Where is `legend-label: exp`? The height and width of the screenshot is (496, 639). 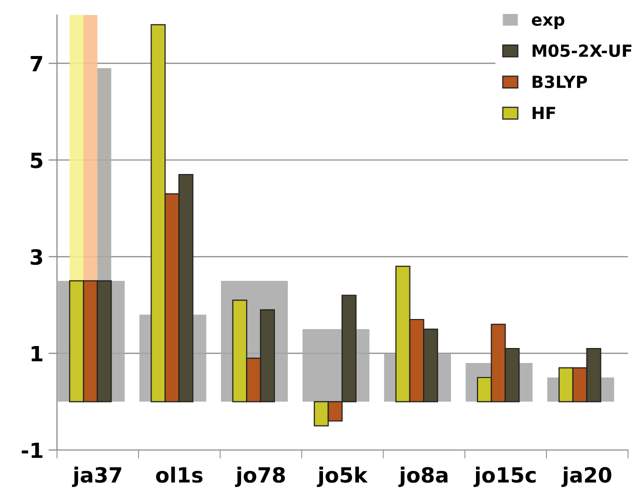
legend-label: exp is located at coordinates (548, 23).